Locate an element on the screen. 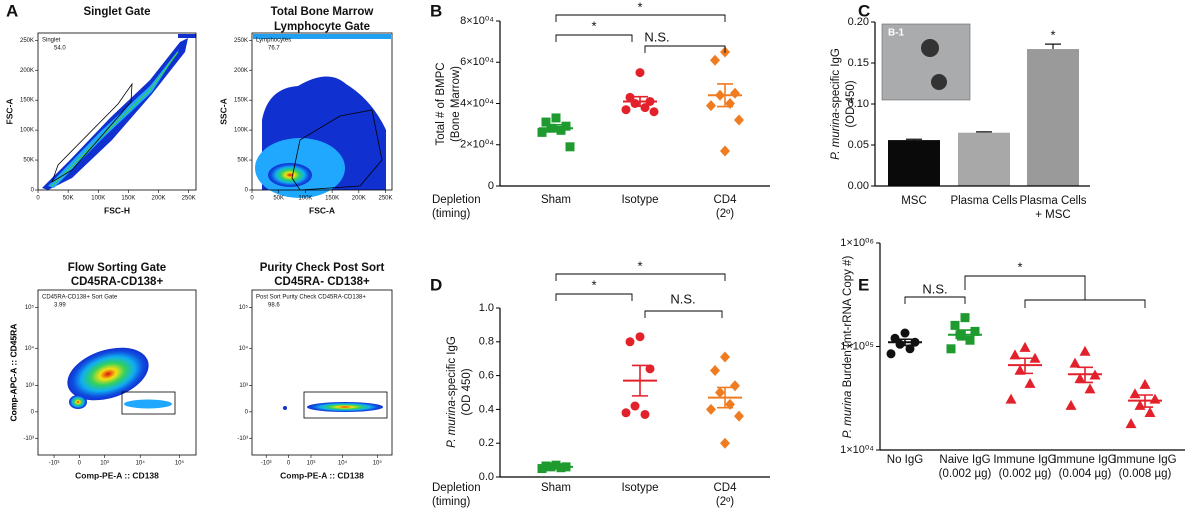 The height and width of the screenshot is (513, 1199). x-tick-label: -10³ is located at coordinates (266, 464).